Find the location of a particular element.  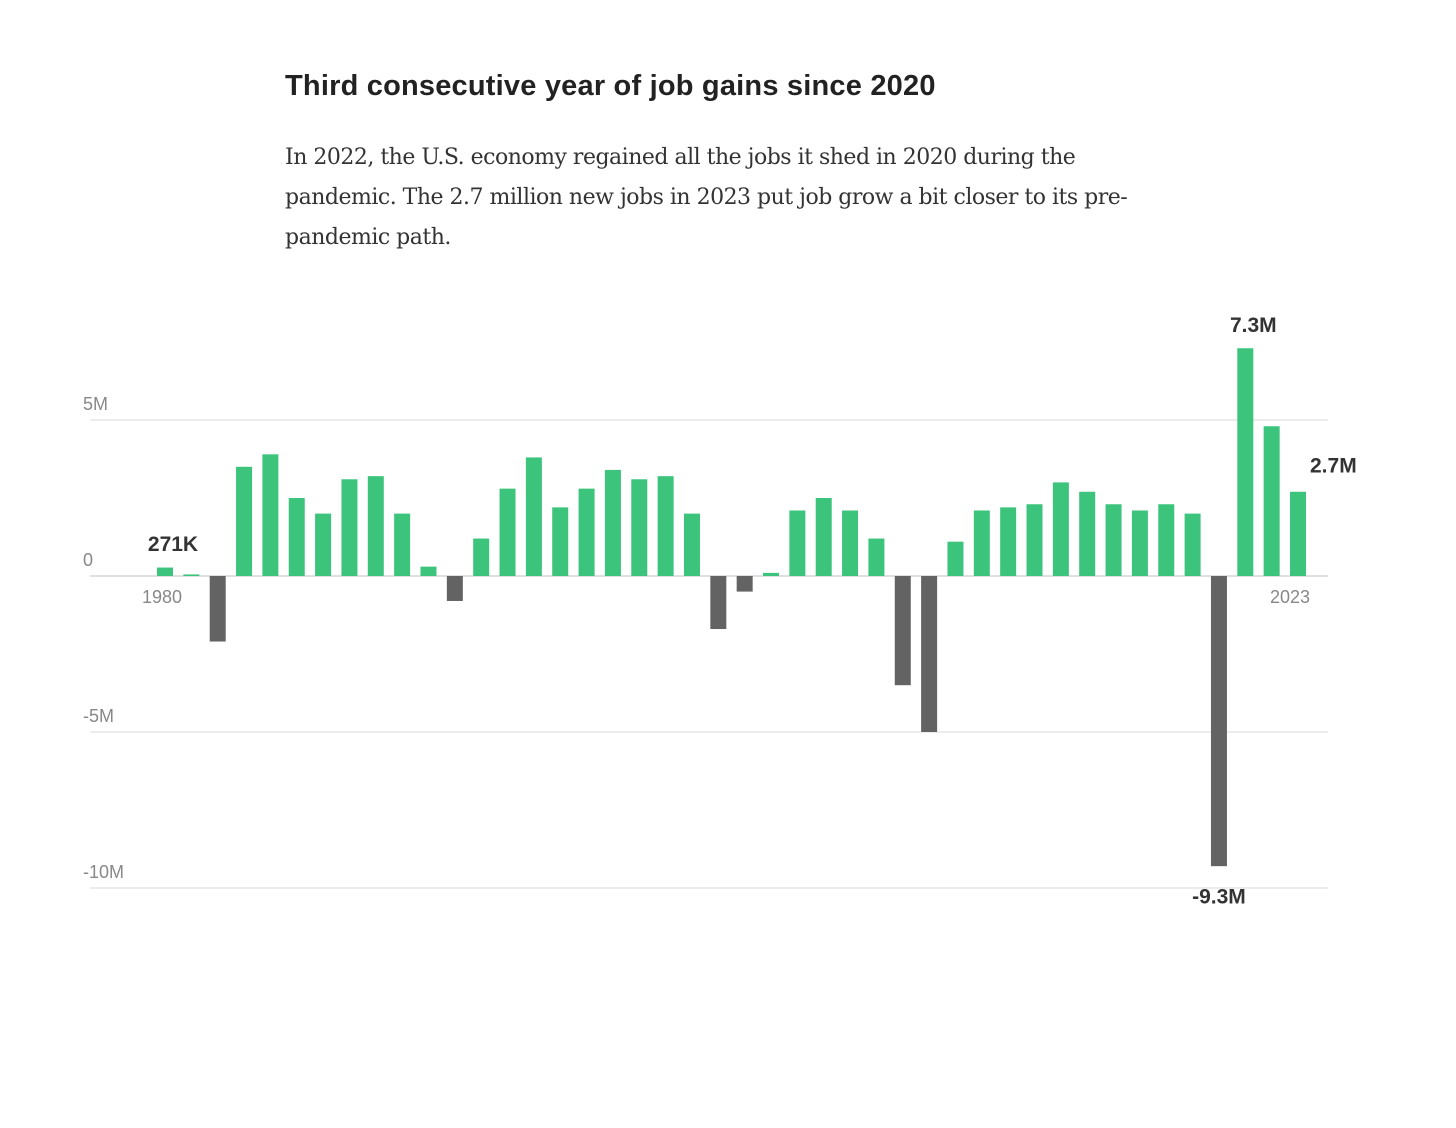

x-tick-label: 1980 is located at coordinates (162, 597).